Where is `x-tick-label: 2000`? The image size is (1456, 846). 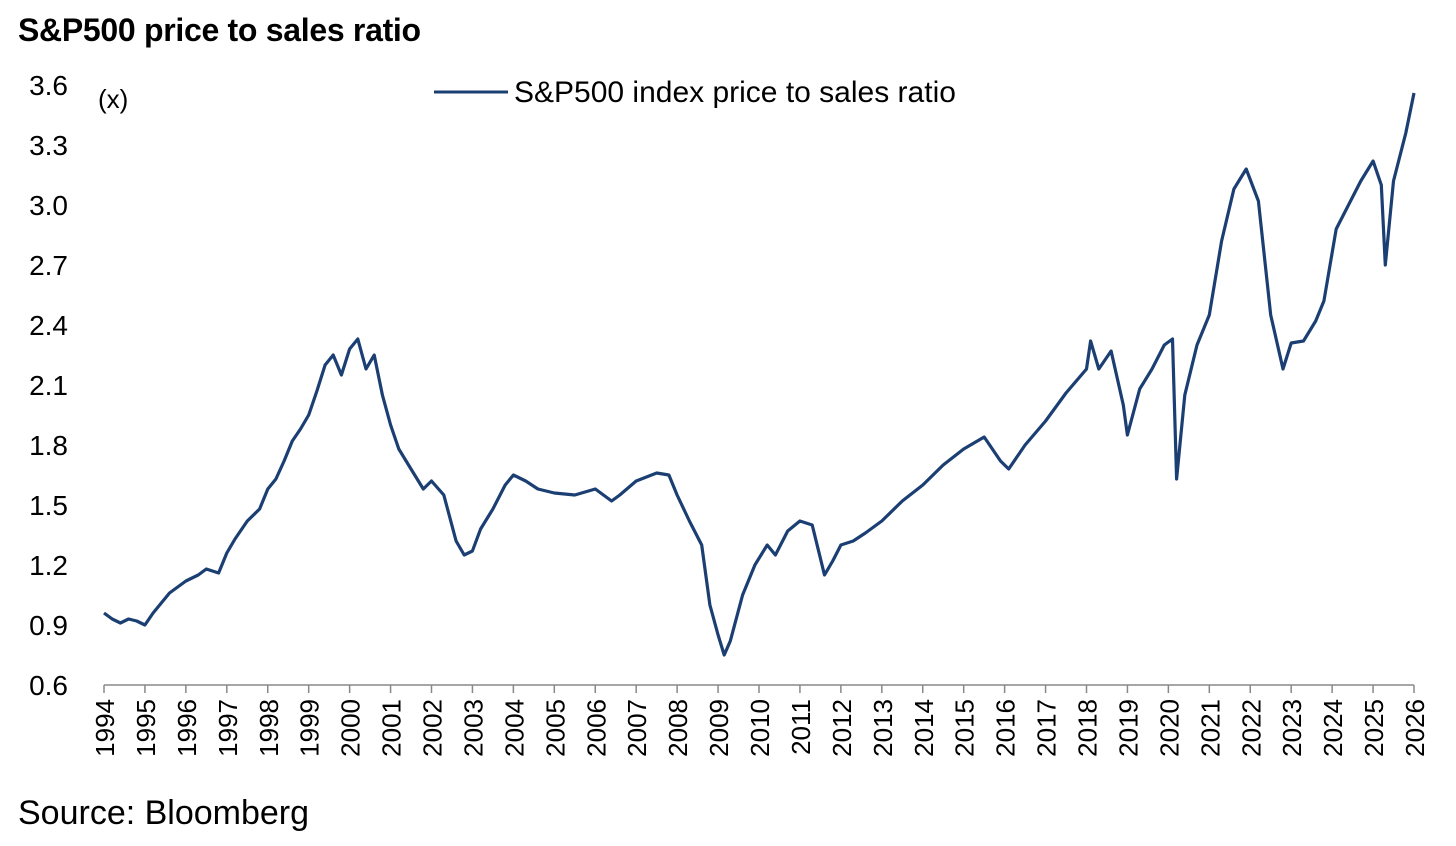
x-tick-label: 2000 is located at coordinates (351, 728).